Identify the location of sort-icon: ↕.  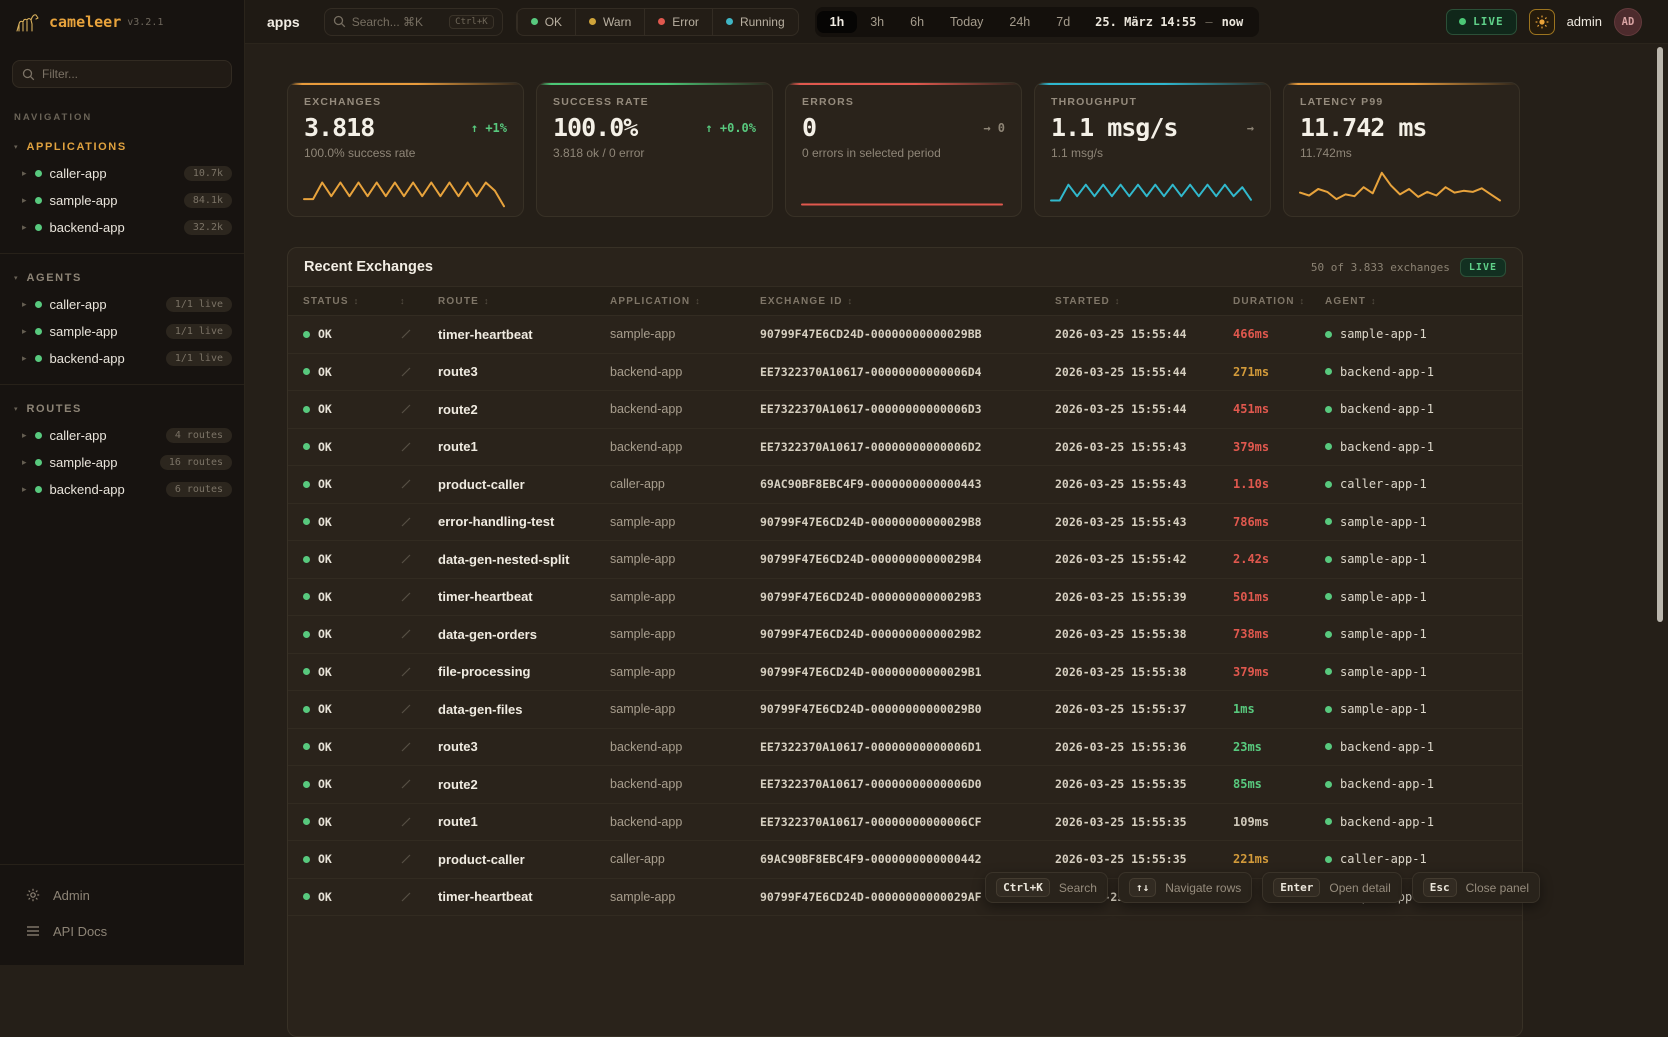
(1303, 301).